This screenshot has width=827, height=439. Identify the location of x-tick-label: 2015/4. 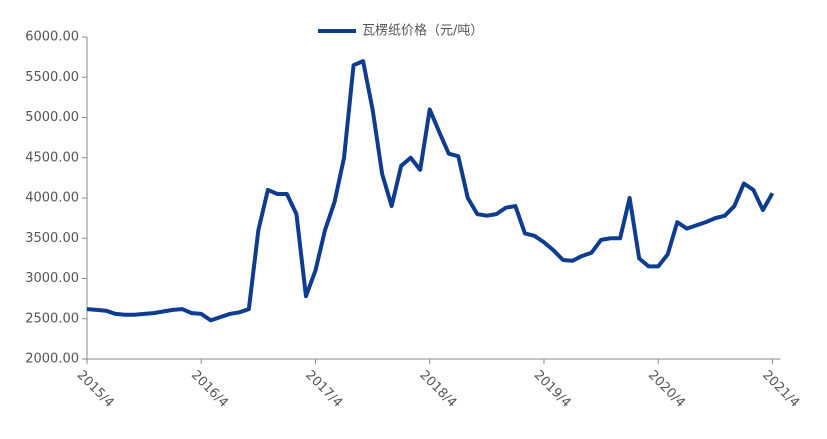
(95, 389).